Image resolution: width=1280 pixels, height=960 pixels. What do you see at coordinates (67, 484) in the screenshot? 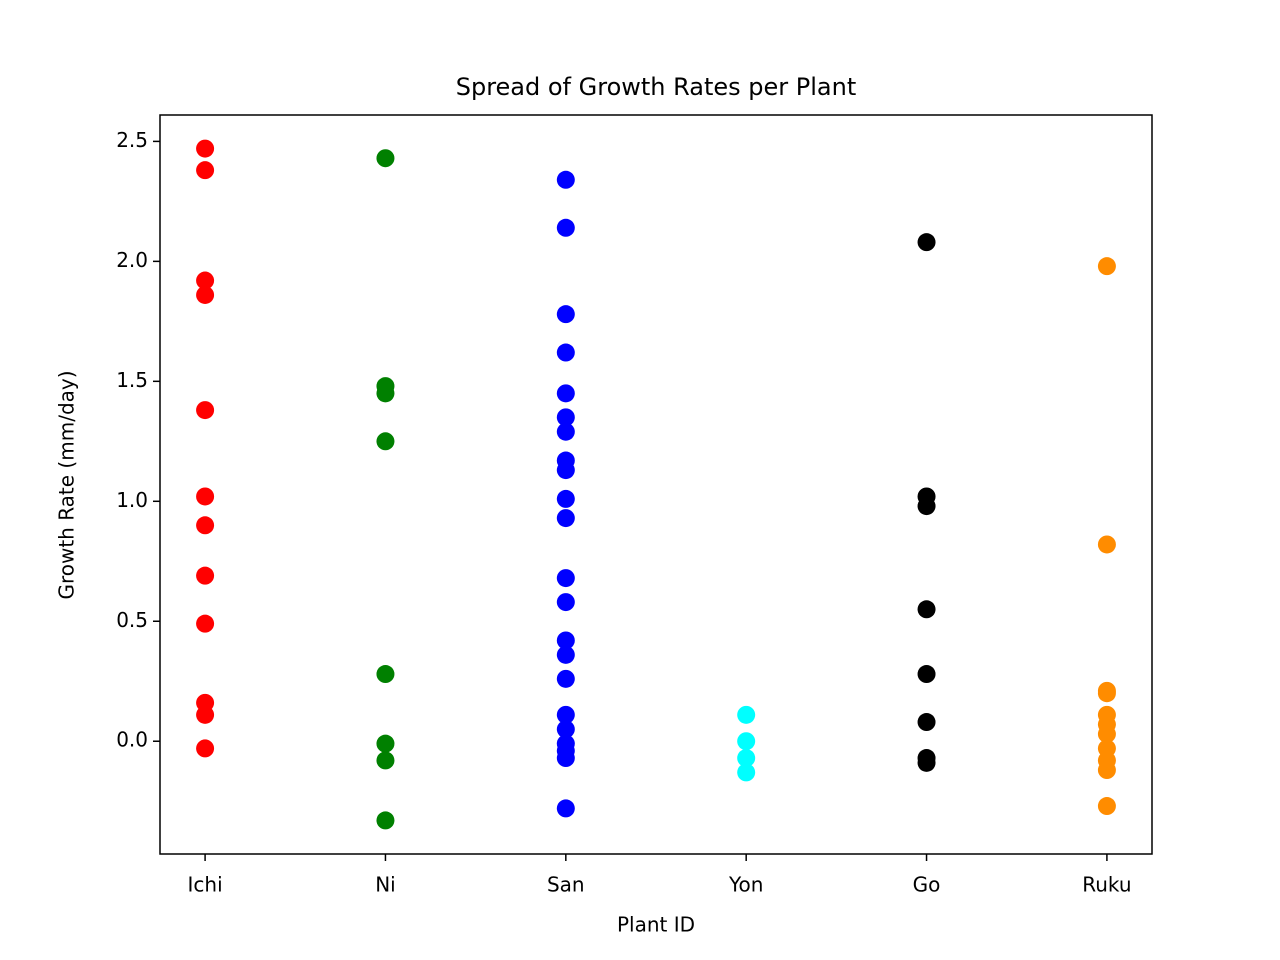
I see `y-axis-label: Growth Rate (mm/day)` at bounding box center [67, 484].